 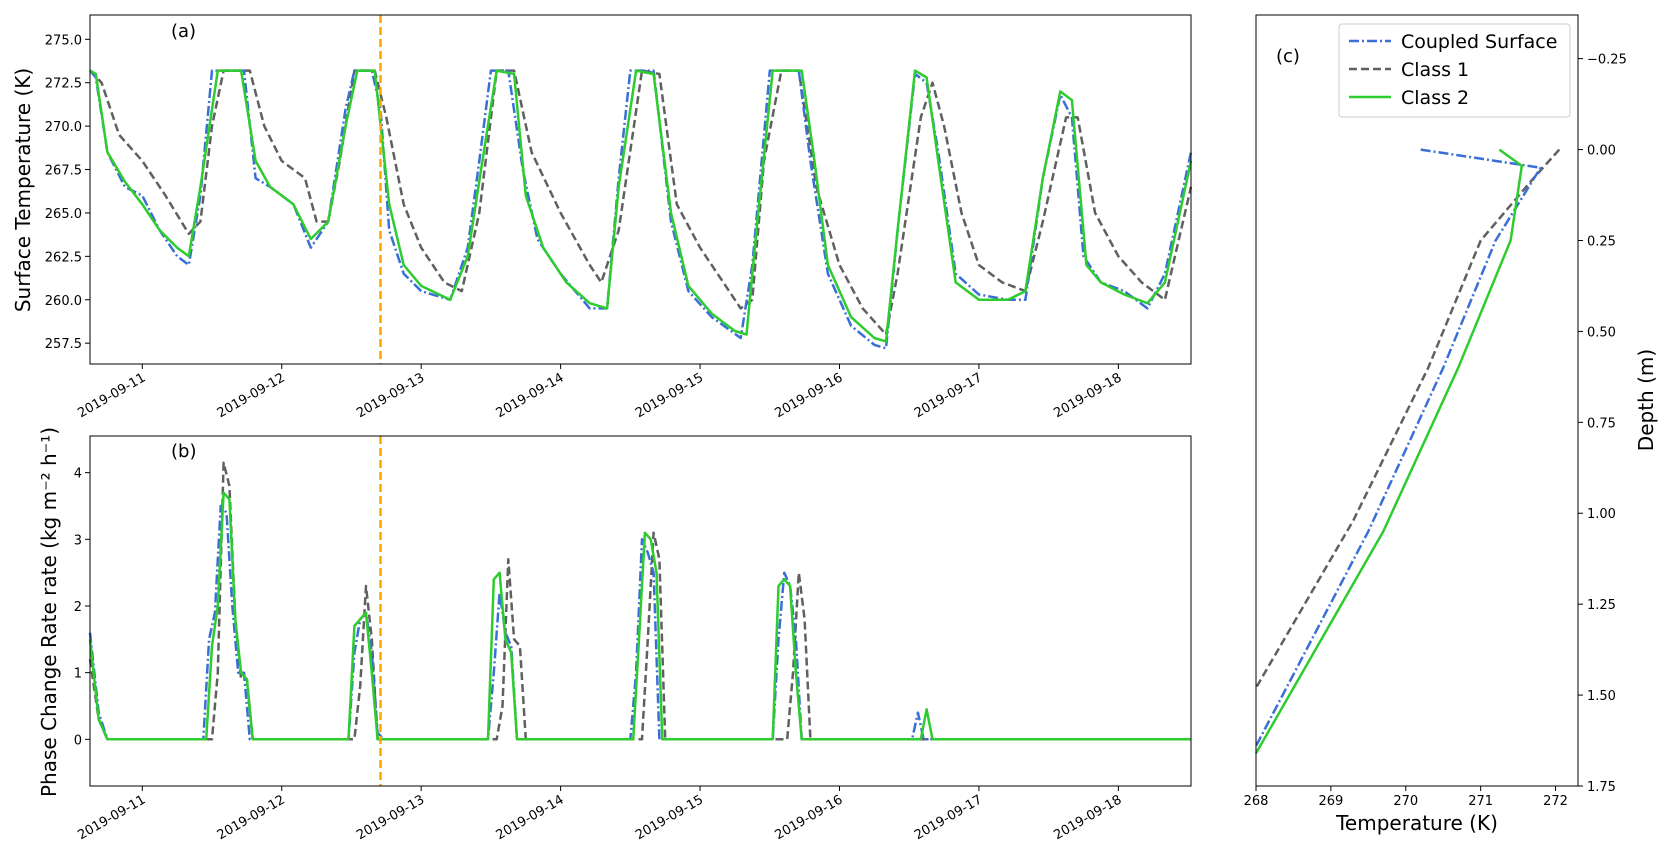 I want to click on panel-b-ylabel: Phase Change Rate rate (kg m⁻² h⁻¹), so click(x=49, y=612).